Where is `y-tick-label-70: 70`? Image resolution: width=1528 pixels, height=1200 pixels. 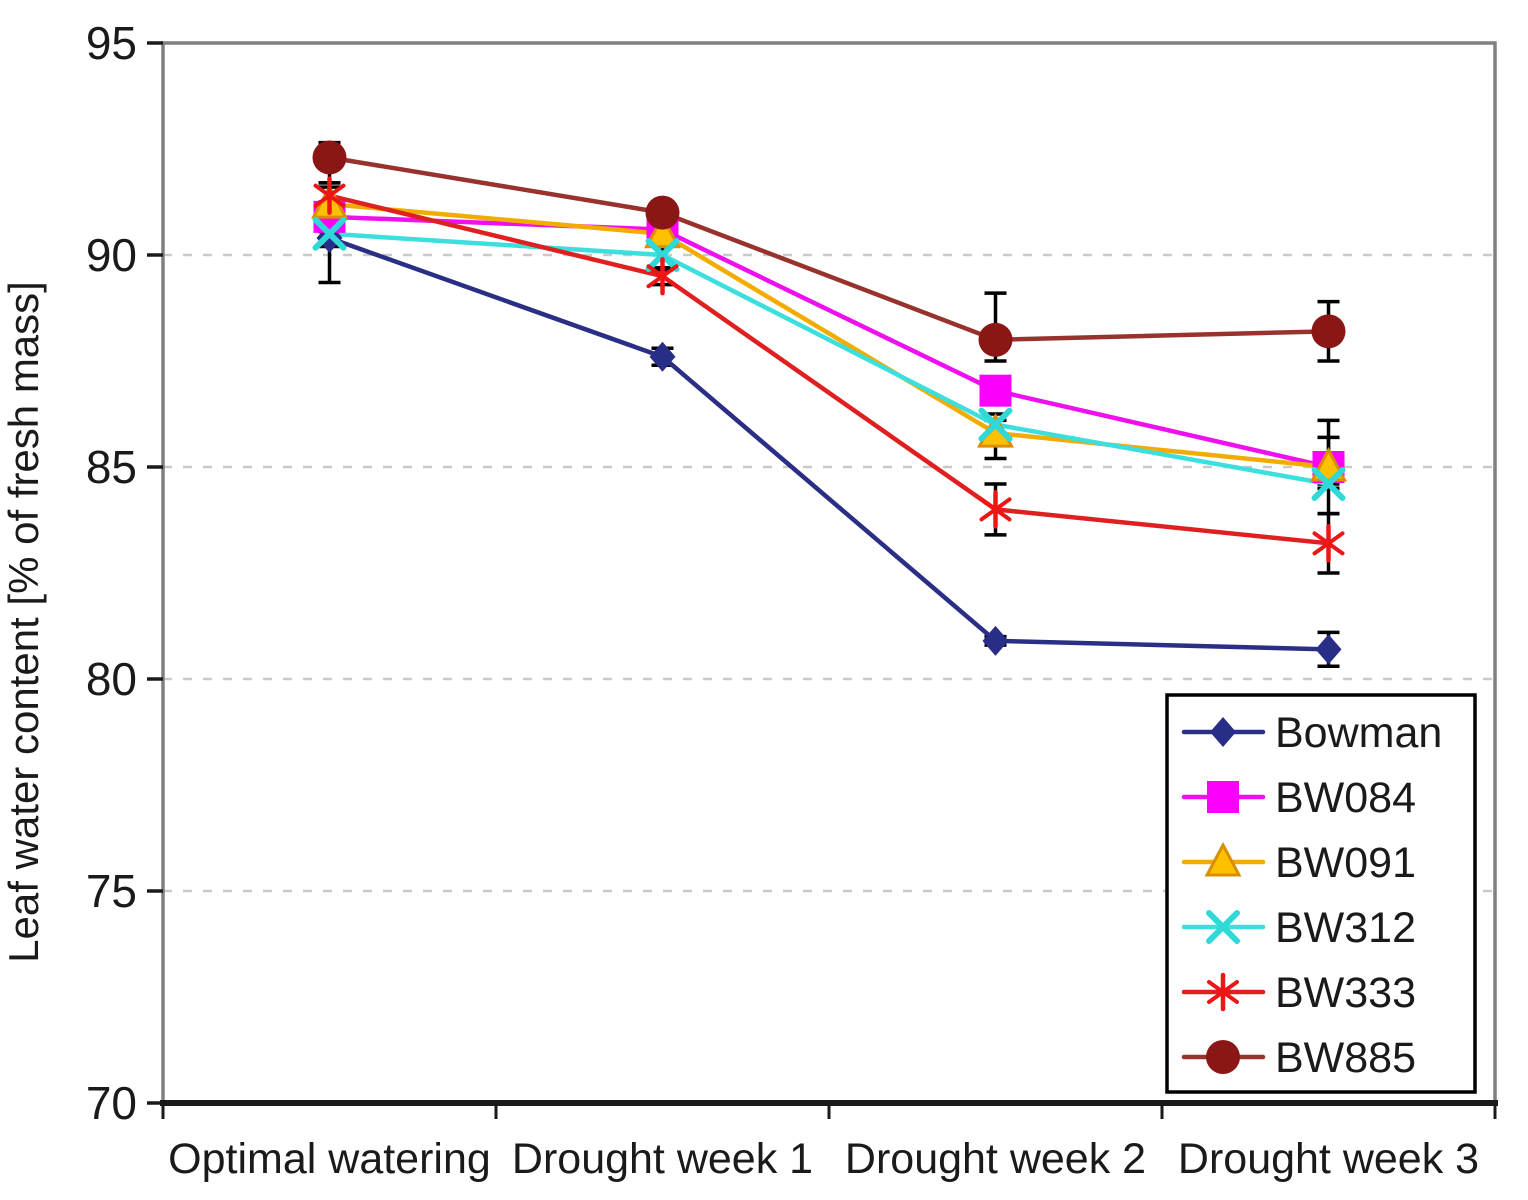
y-tick-label-70: 70 is located at coordinates (111, 1103).